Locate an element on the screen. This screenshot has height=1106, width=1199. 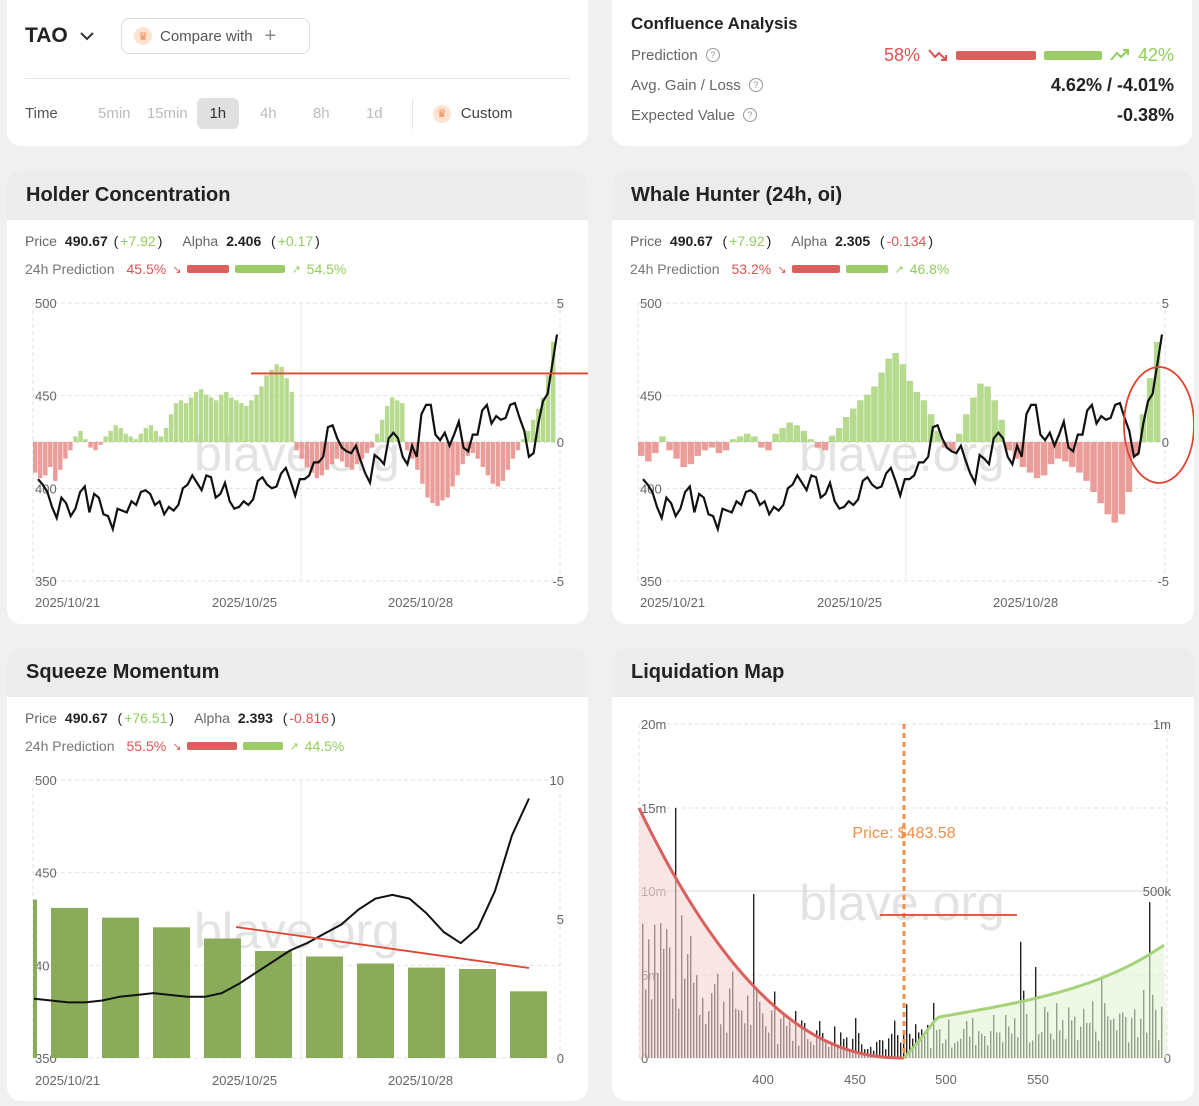
time-option-1d: 1d is located at coordinates (374, 113).